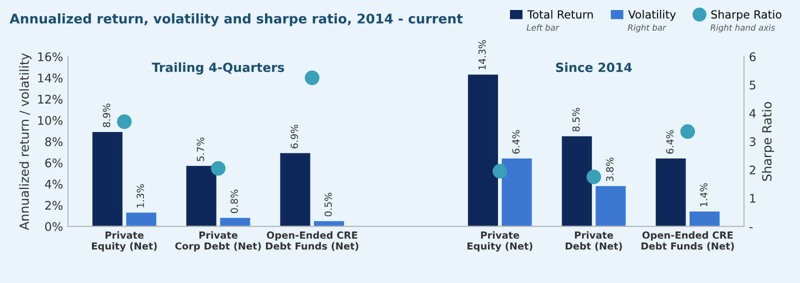 The image size is (800, 283). Describe the element at coordinates (753, 198) in the screenshot. I see `y2-tick-label: 1` at that location.